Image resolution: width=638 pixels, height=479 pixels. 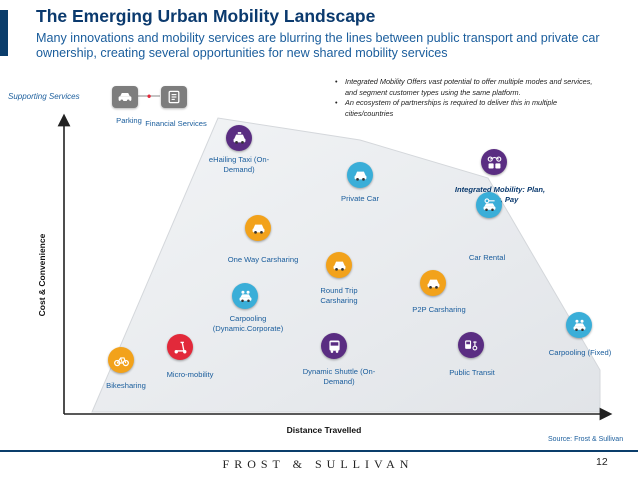 I want to click on service-carpooling-dynamic-label: Carpooling (Dynamic.Corporate), so click(x=248, y=323).